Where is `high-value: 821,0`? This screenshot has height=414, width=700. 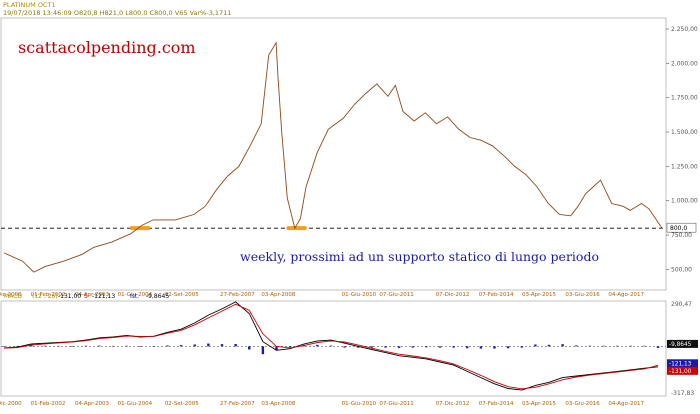 high-value: 821,0 is located at coordinates (114, 13).